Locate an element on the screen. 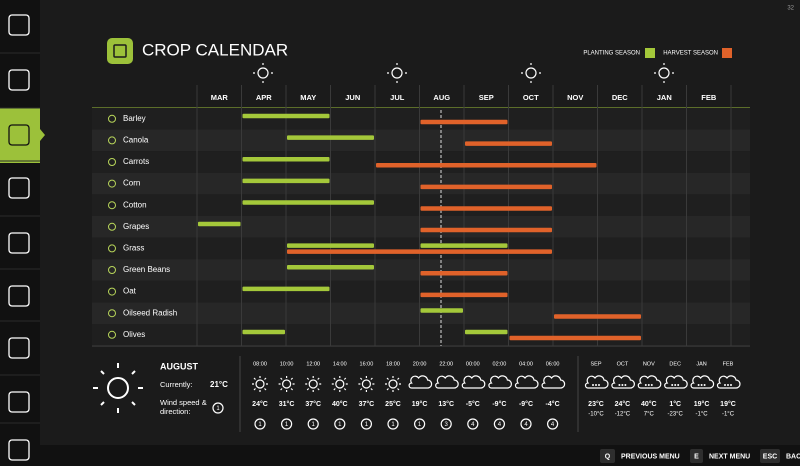 This screenshot has width=800, height=466. hour-time: 00:00 is located at coordinates (473, 364).